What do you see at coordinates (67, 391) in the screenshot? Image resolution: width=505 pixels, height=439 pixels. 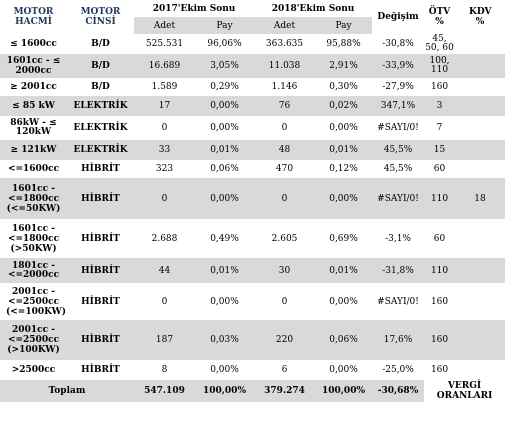 I see `total-label: Toplam` at bounding box center [67, 391].